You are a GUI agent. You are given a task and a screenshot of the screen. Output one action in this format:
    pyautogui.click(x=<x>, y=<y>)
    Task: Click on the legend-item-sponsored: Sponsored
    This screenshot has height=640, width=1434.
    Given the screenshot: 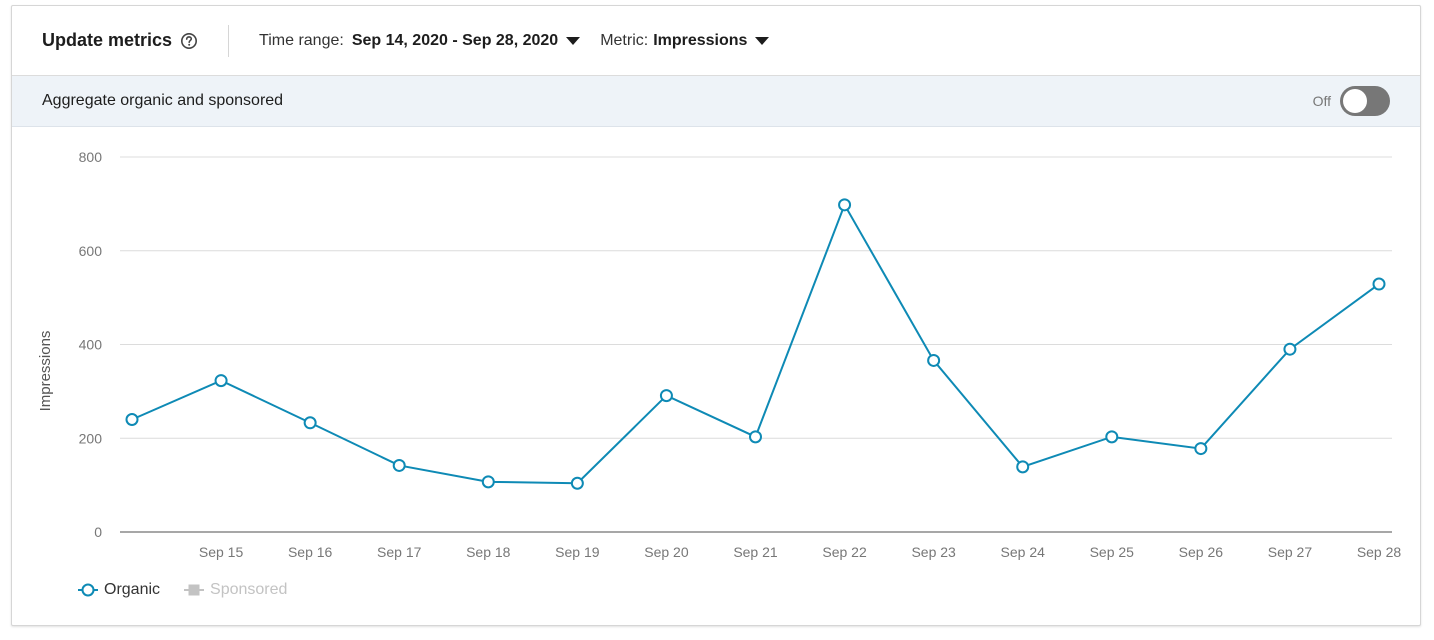 What is the action you would take?
    pyautogui.click(x=235, y=590)
    